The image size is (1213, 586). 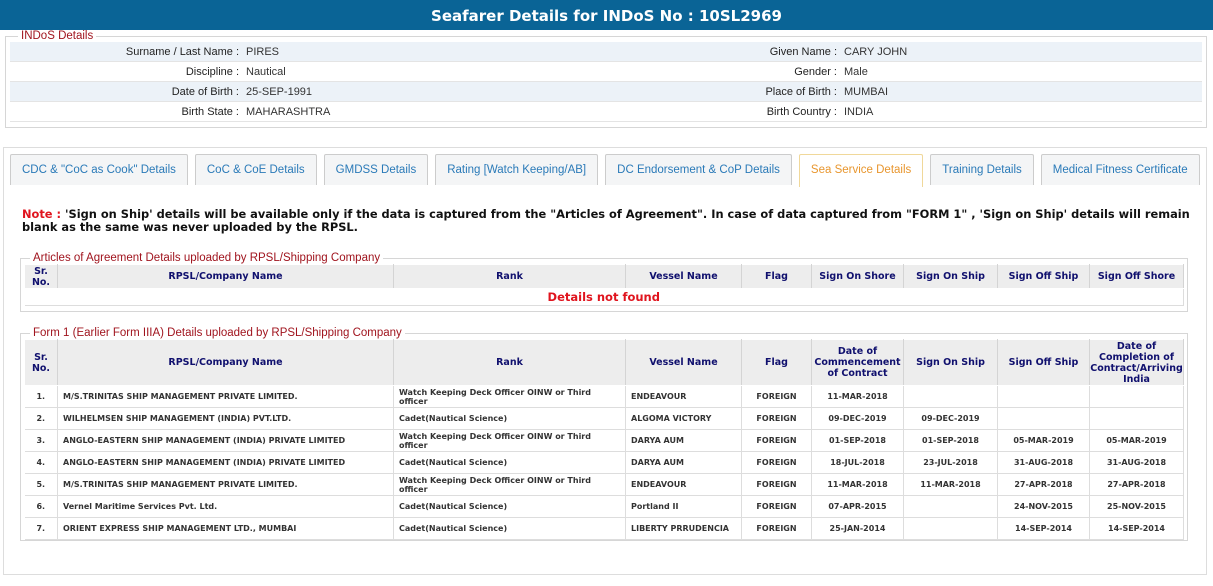 I want to click on tab-training-details: Training Details, so click(x=982, y=169).